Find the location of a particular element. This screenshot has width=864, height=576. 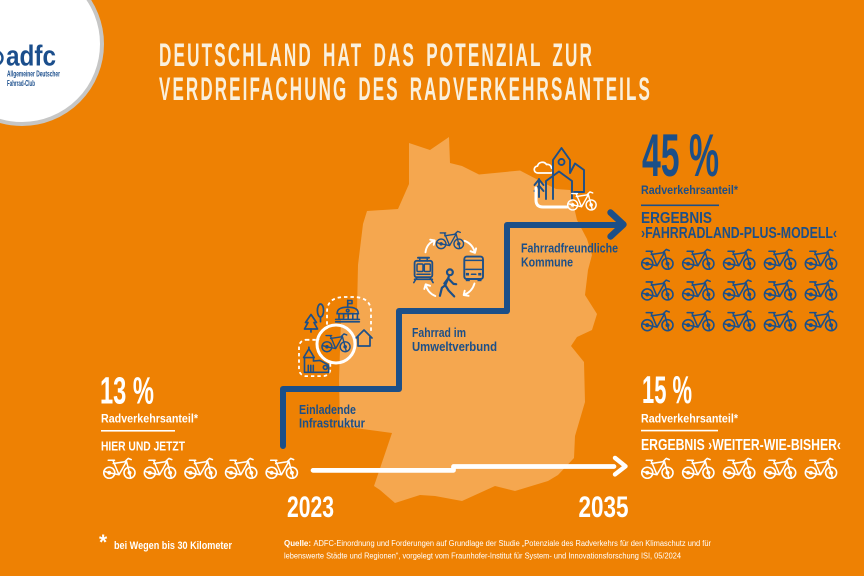

svg-text: Fahrrad-Club is located at coordinates (21, 83).